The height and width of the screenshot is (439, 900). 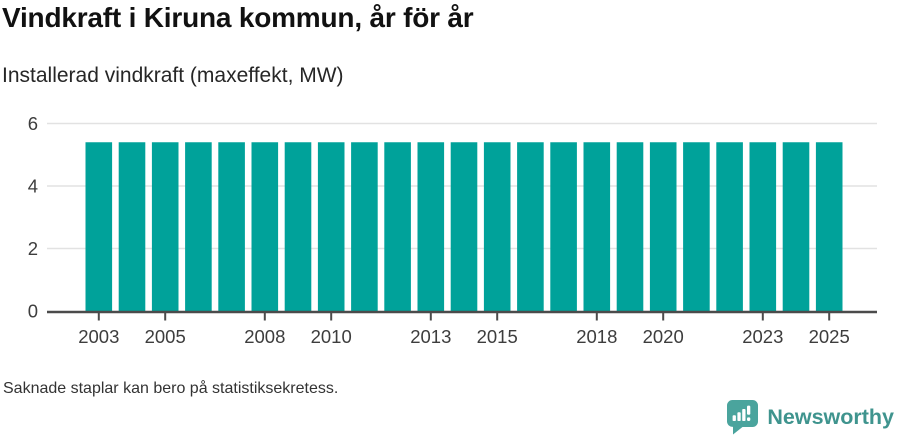 What do you see at coordinates (132, 226) in the screenshot?
I see `bar-2004` at bounding box center [132, 226].